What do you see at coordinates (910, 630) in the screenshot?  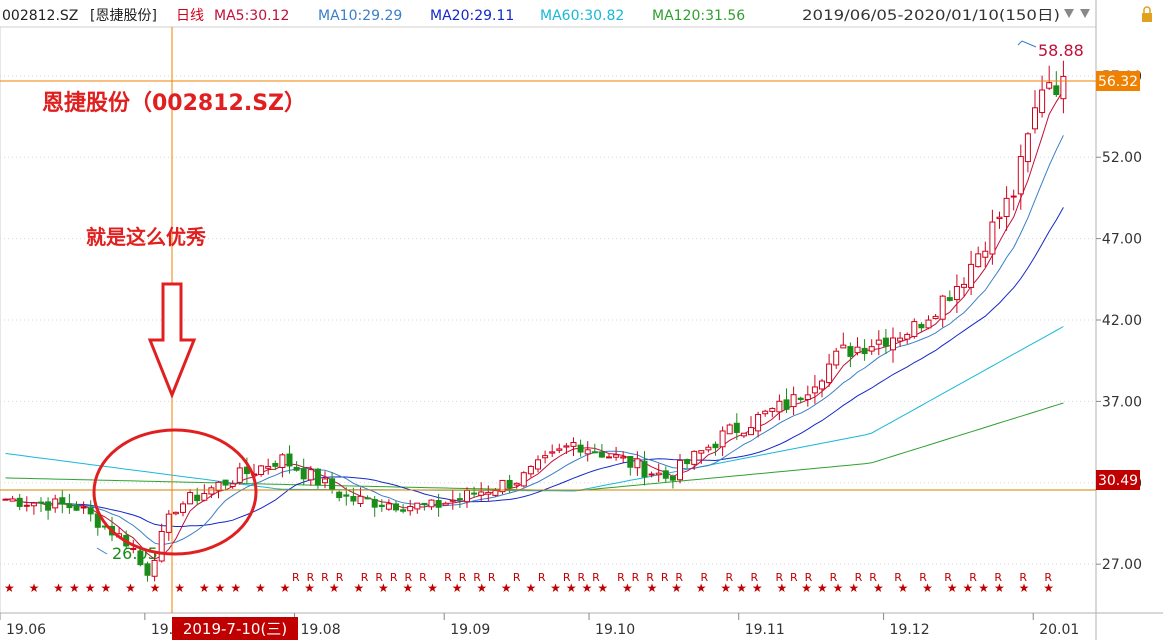 I see `x-tick-label: 19.12` at bounding box center [910, 630].